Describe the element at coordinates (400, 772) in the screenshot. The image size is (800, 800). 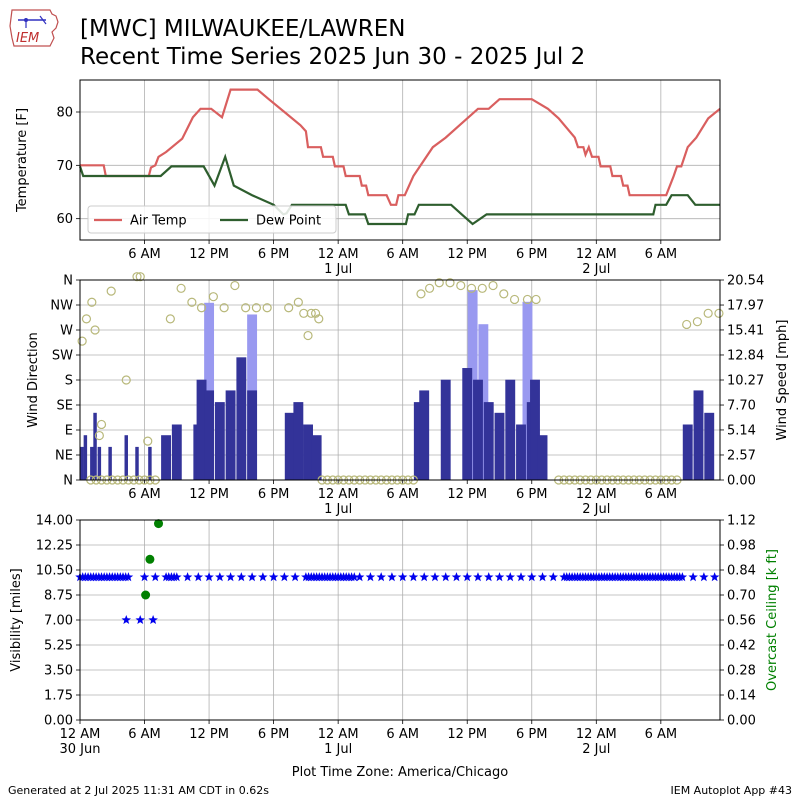
I see `vis-xlabel: Plot Time Zone: America/Chicago` at that location.